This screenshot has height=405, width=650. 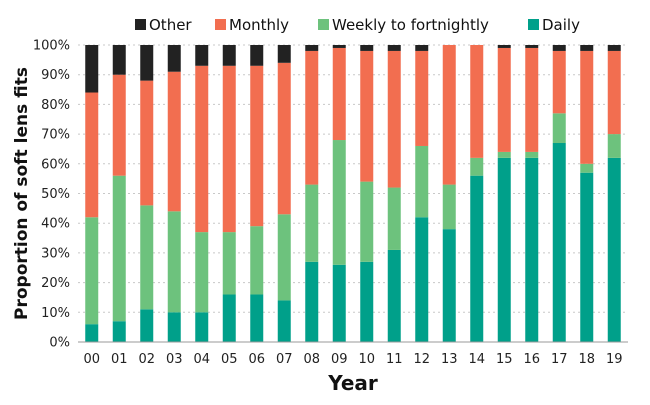 What do you see at coordinates (476, 359) in the screenshot?
I see `x-tick-label: 14` at bounding box center [476, 359].